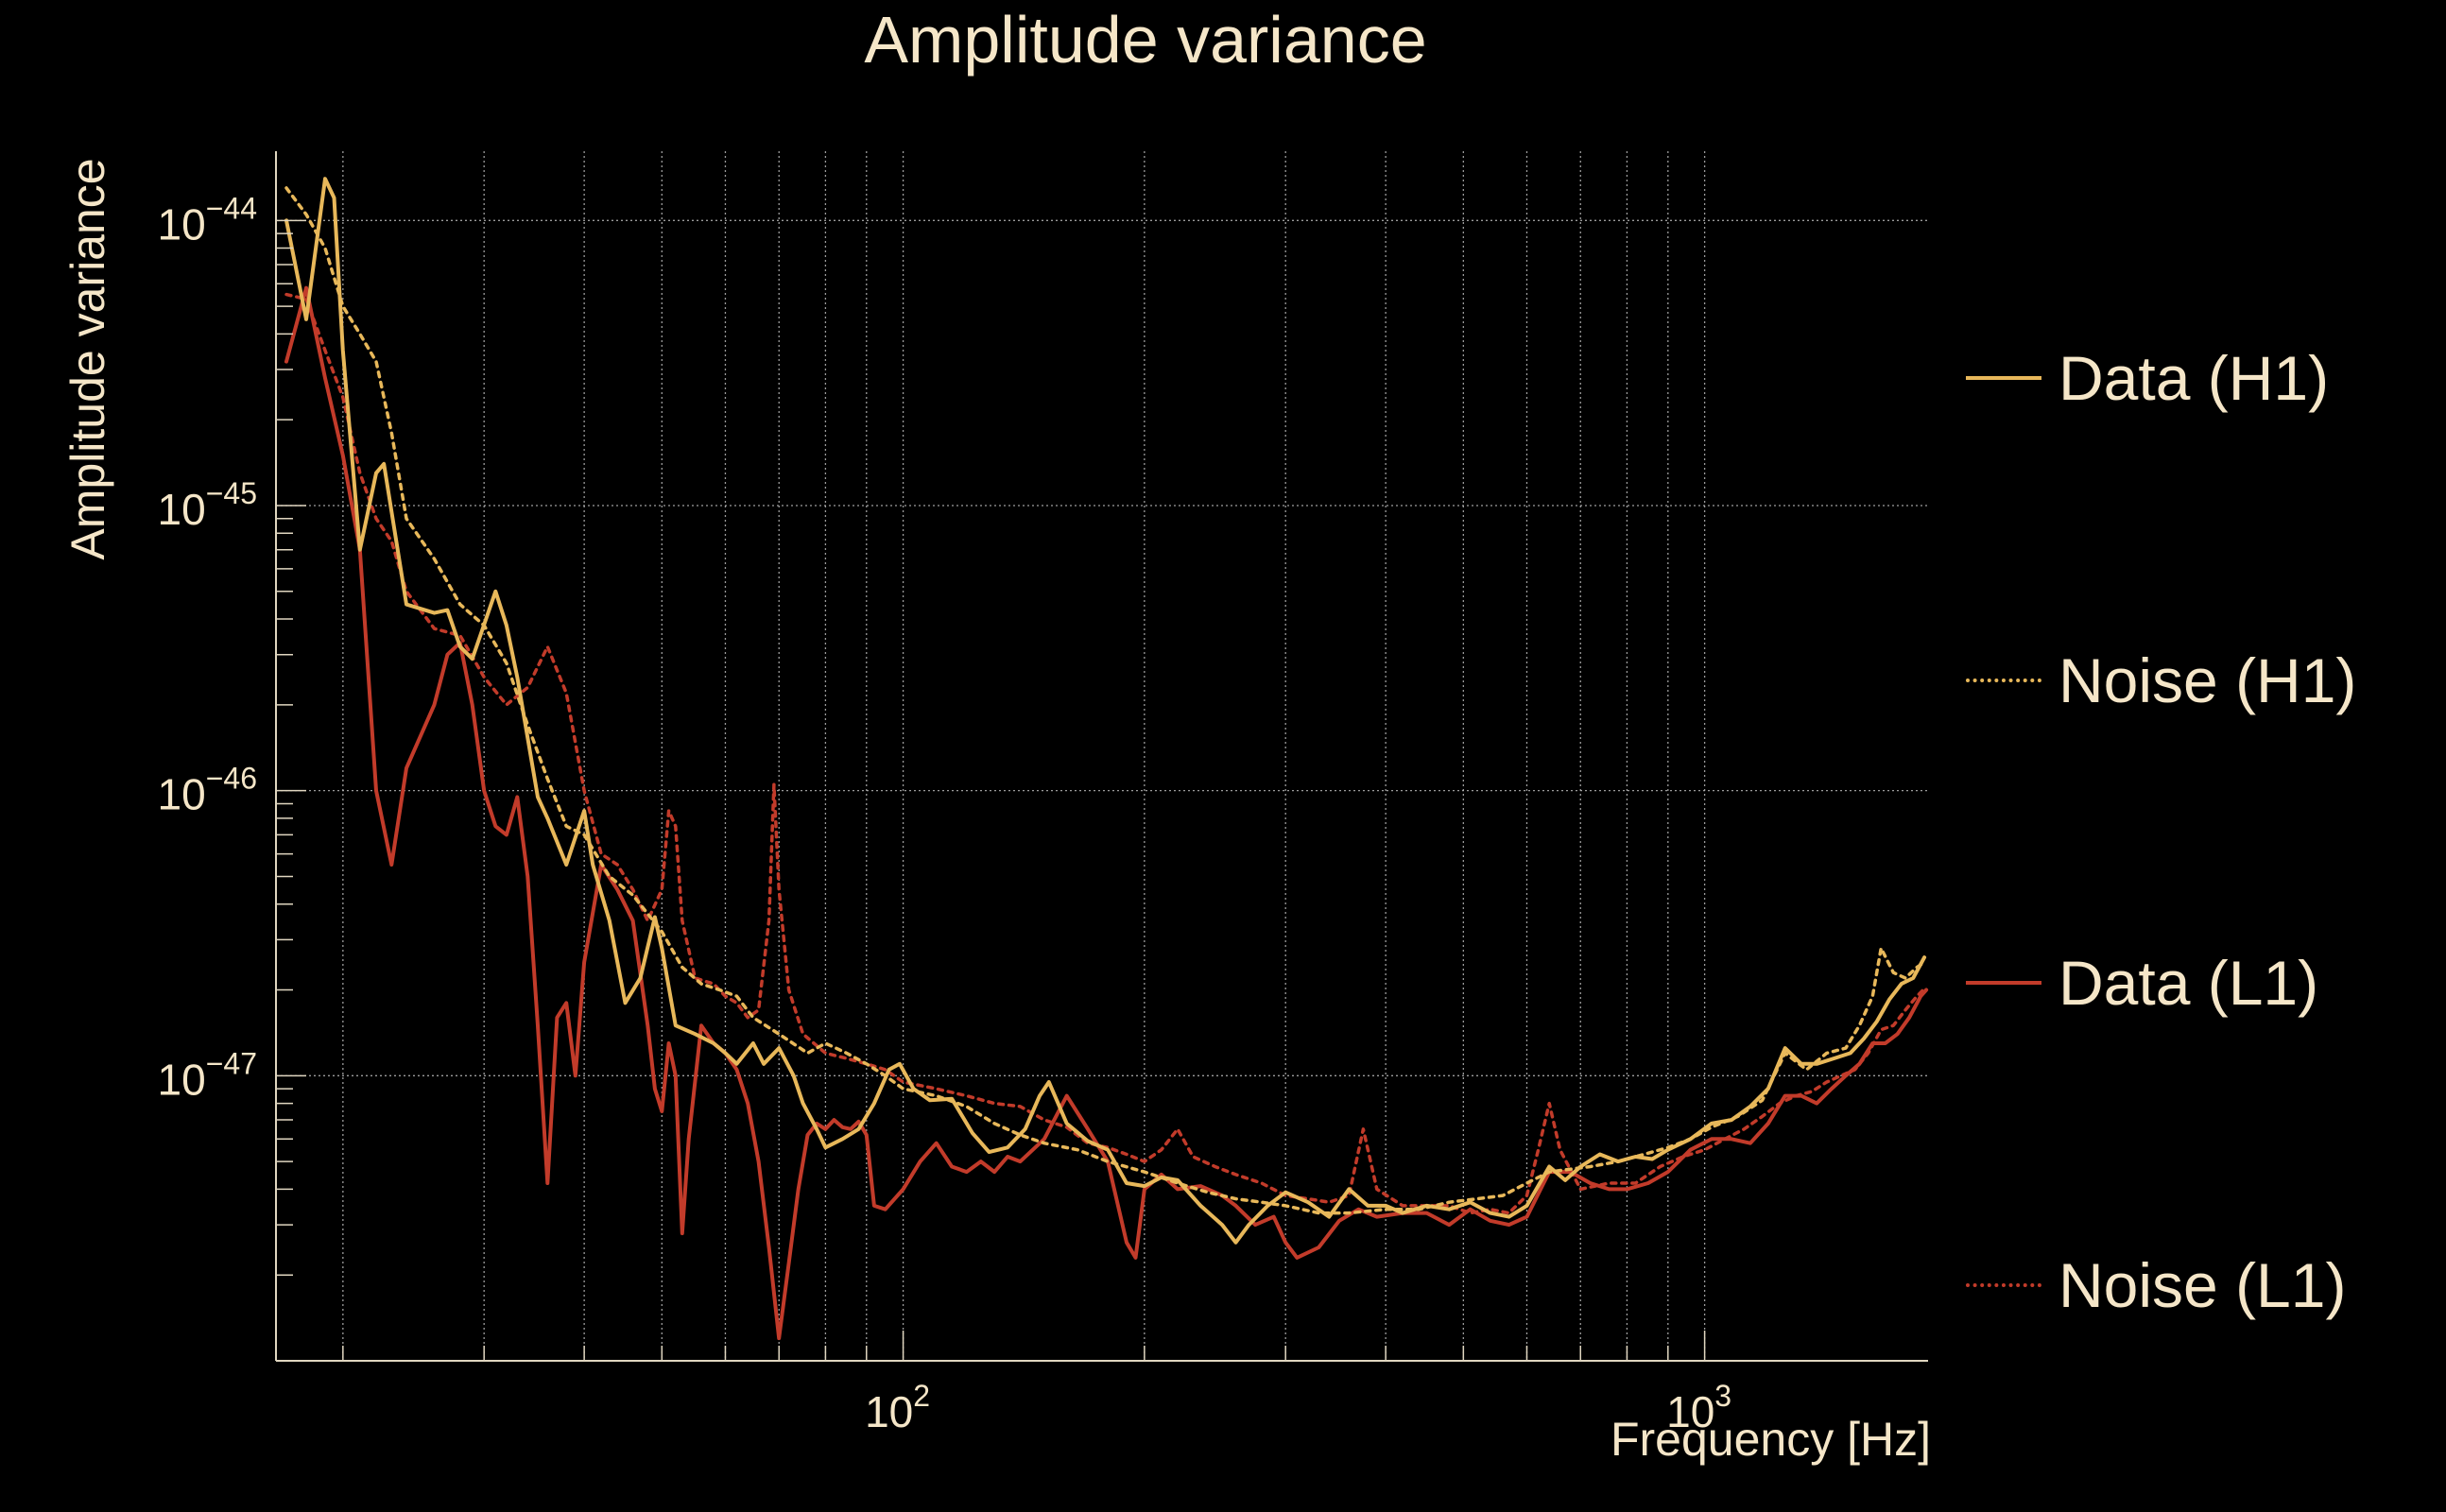 The height and width of the screenshot is (1512, 2446). Describe the element at coordinates (2207, 680) in the screenshot. I see `legend-label-noise-h1: Noise (H1)` at that location.